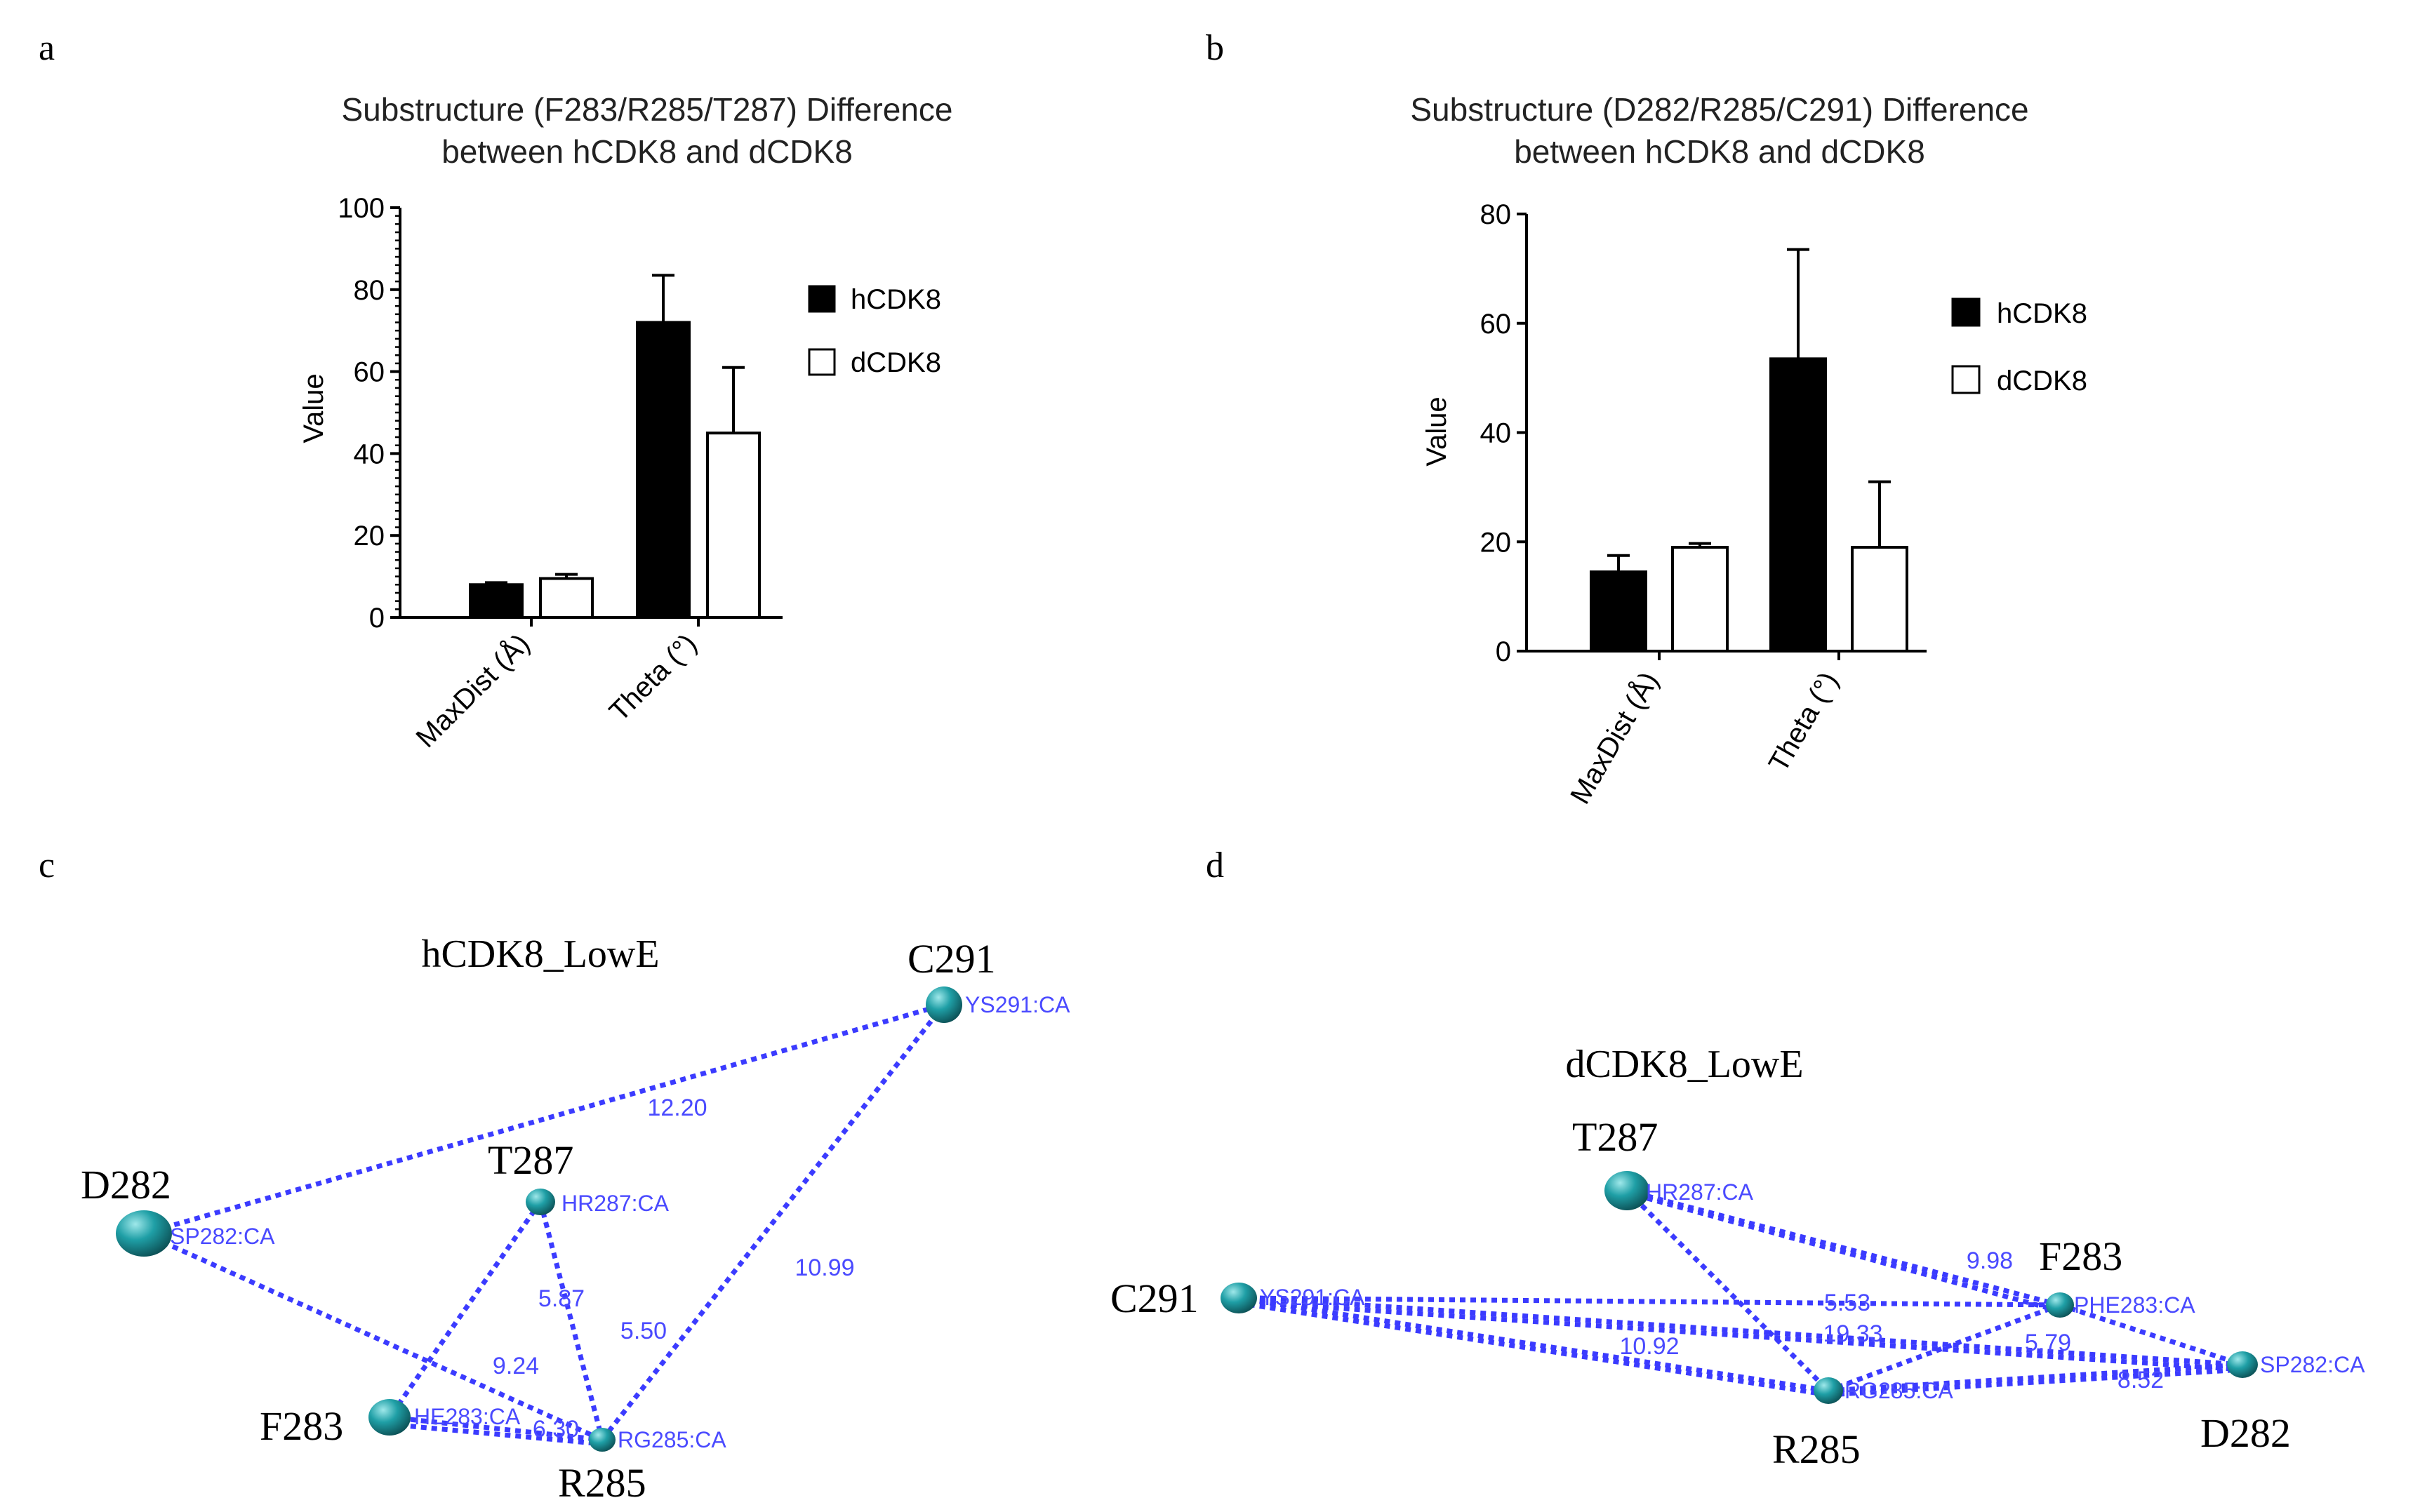  What do you see at coordinates (672, 1439) in the screenshot?
I see `atom-label-c-r285: RG285:CA` at bounding box center [672, 1439].